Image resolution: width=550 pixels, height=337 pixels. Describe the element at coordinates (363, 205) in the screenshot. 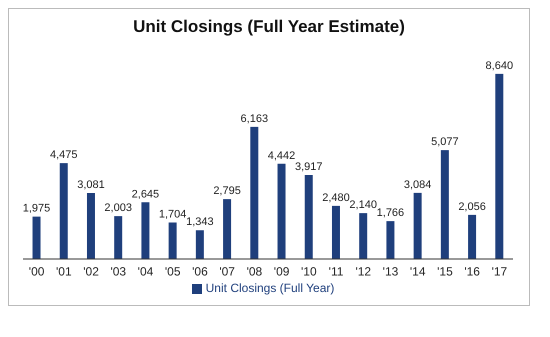

I see `data-label: 2,140` at that location.